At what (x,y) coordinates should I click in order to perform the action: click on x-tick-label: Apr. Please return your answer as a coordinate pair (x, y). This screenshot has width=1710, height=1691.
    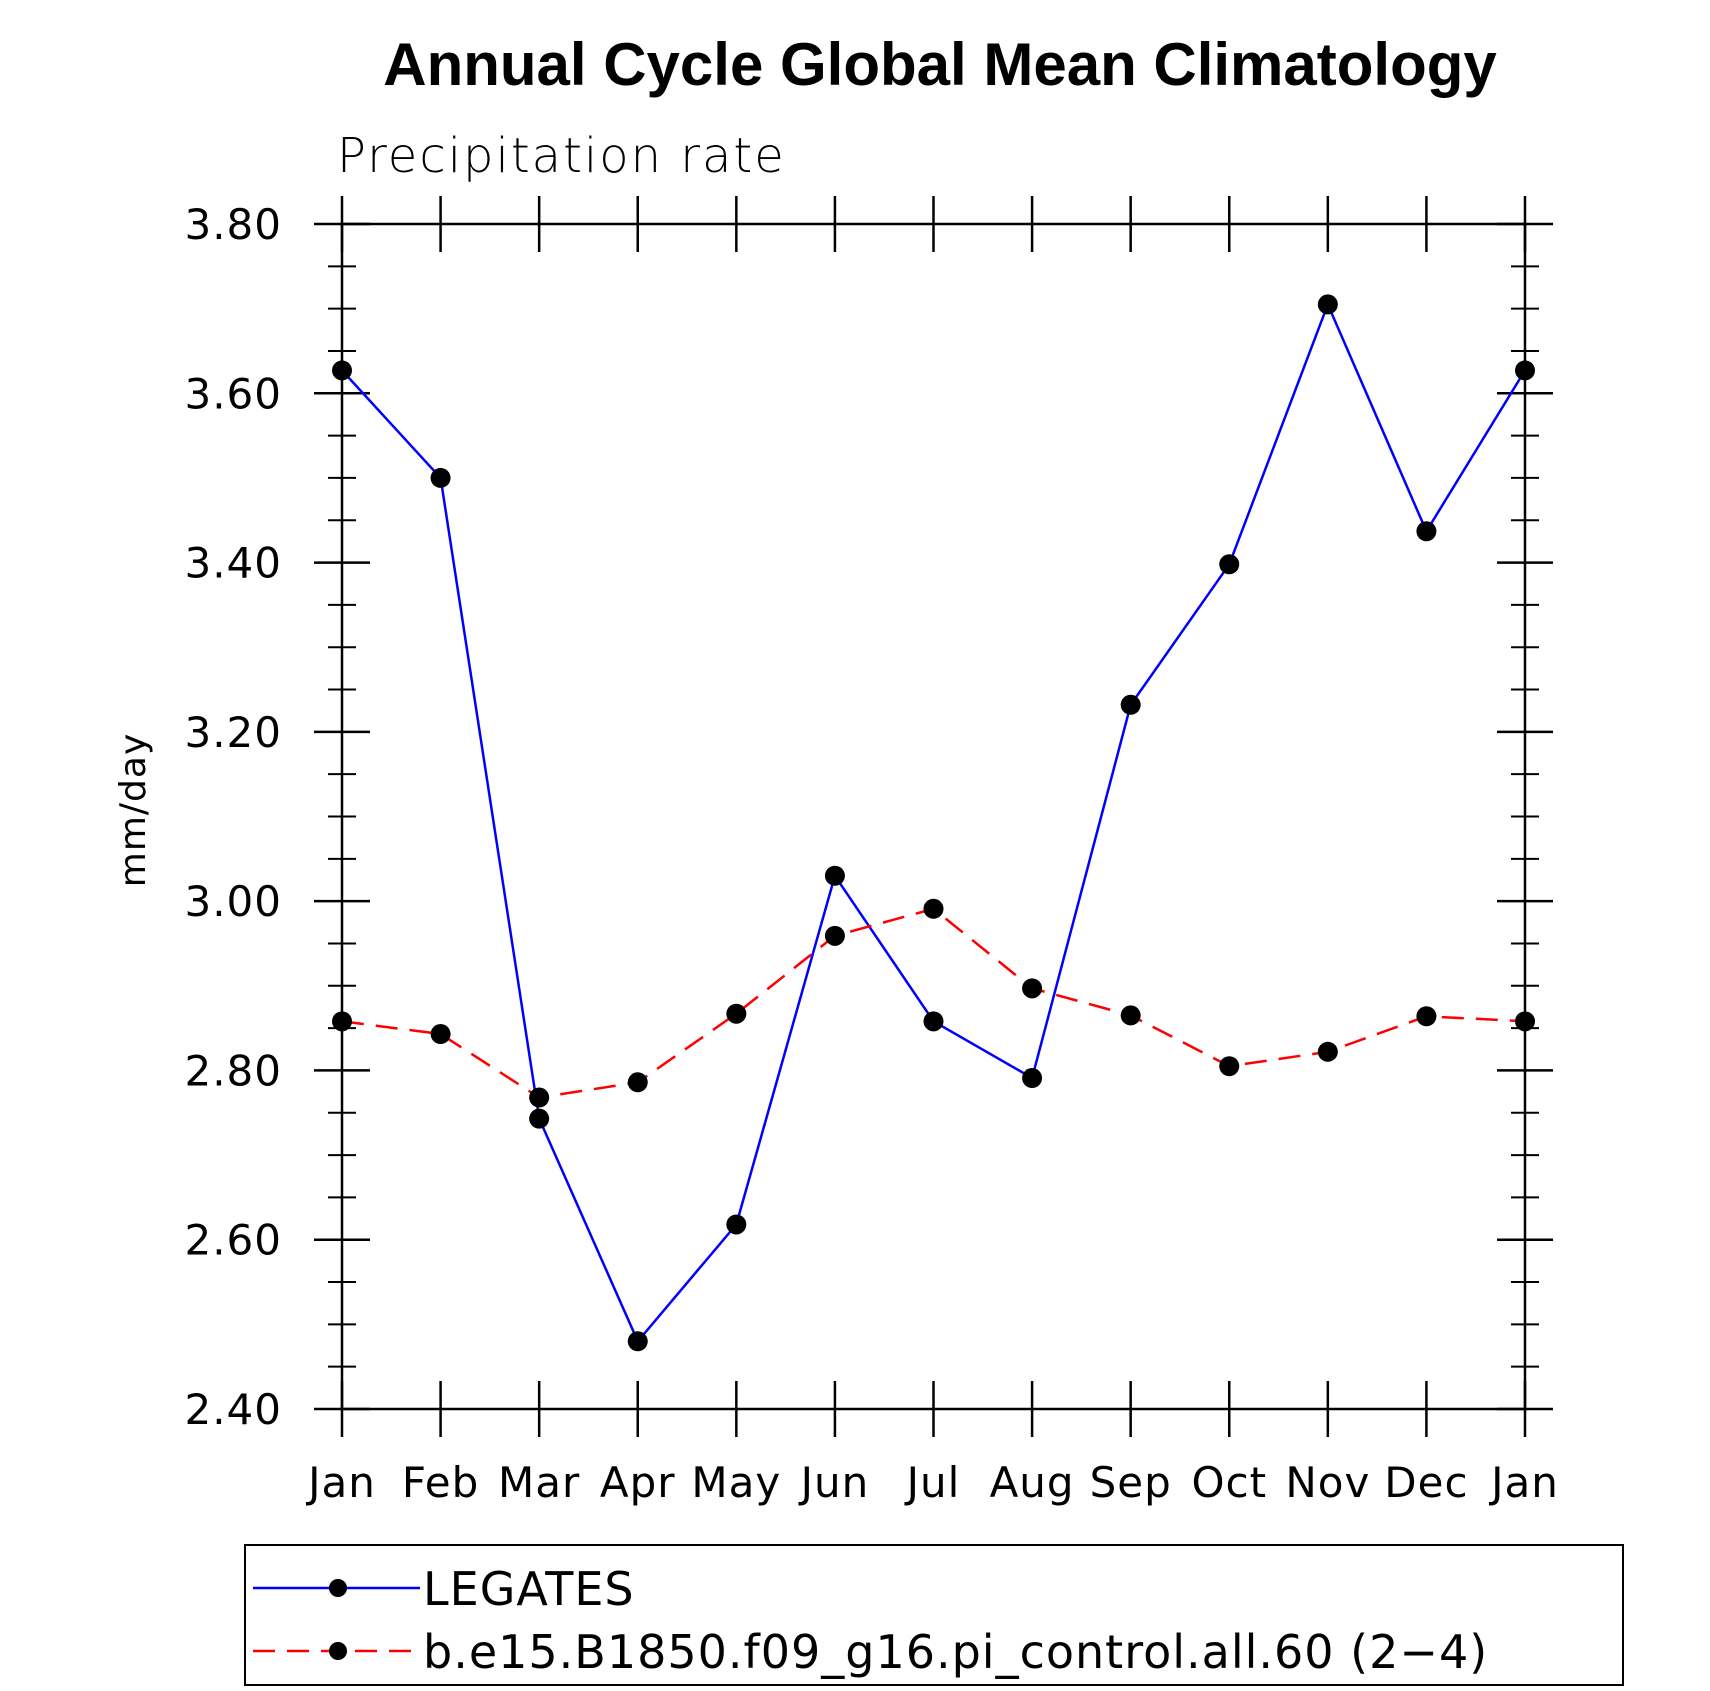
    Looking at the image, I should click on (638, 1482).